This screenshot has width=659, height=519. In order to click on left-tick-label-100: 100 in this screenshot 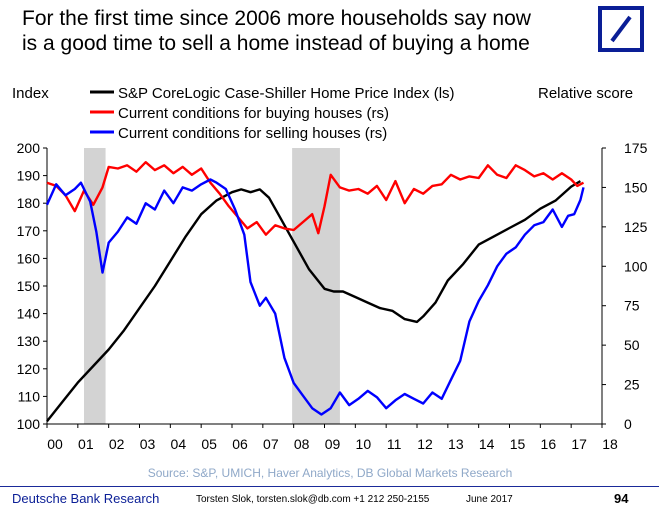, I will do `click(29, 424)`.